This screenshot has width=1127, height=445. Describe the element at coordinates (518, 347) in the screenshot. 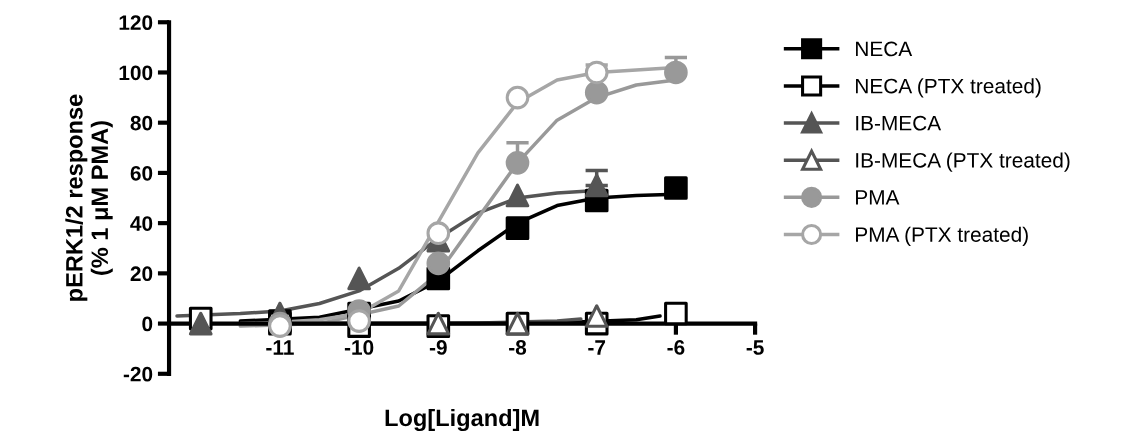

I see `x-tick-label: -8` at that location.